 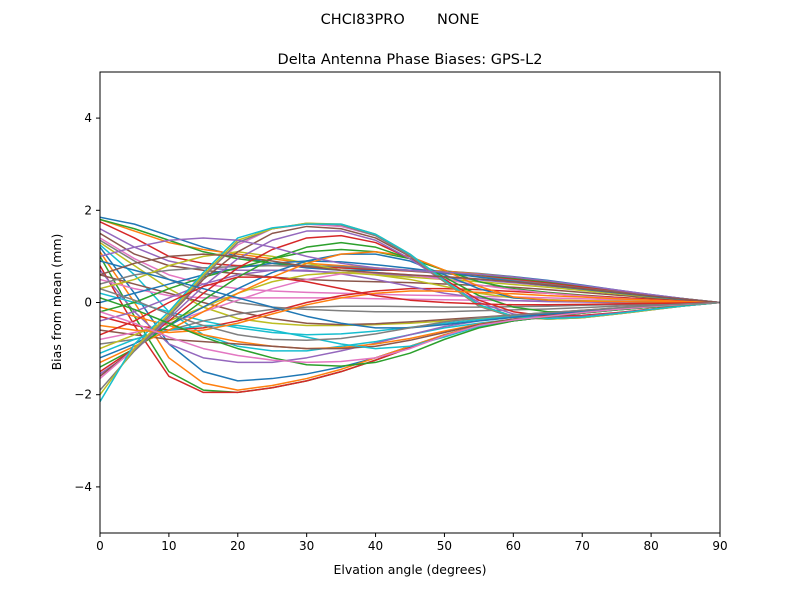 What do you see at coordinates (88, 118) in the screenshot?
I see `y-tick-label: 4` at bounding box center [88, 118].